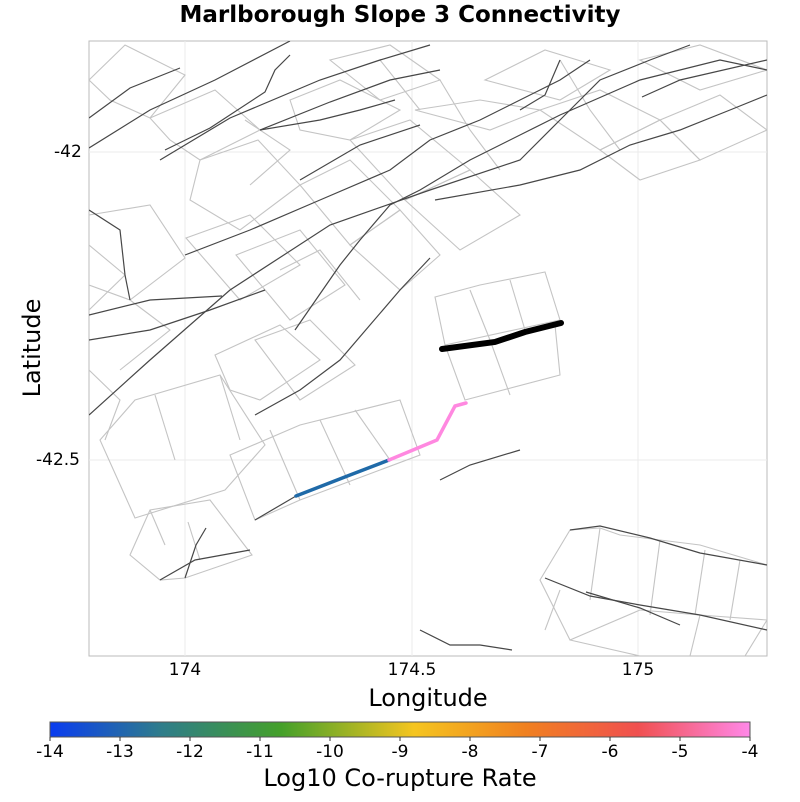  Describe the element at coordinates (540, 752) in the screenshot. I see `colorbar-tick-label: -7` at that location.